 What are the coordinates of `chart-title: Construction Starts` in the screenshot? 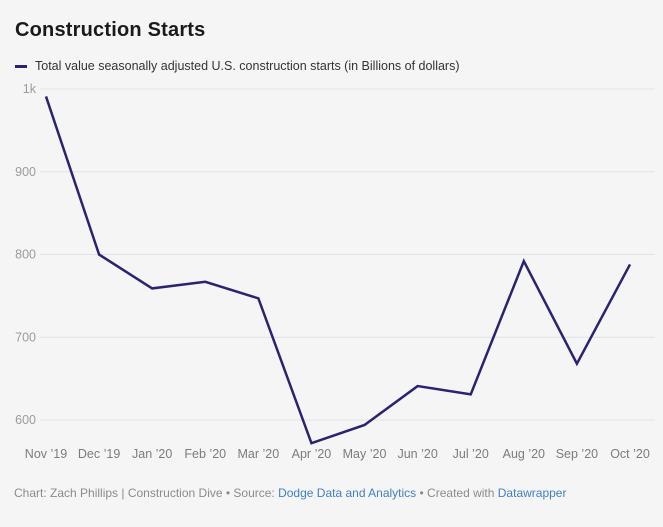 It's located at (110, 30).